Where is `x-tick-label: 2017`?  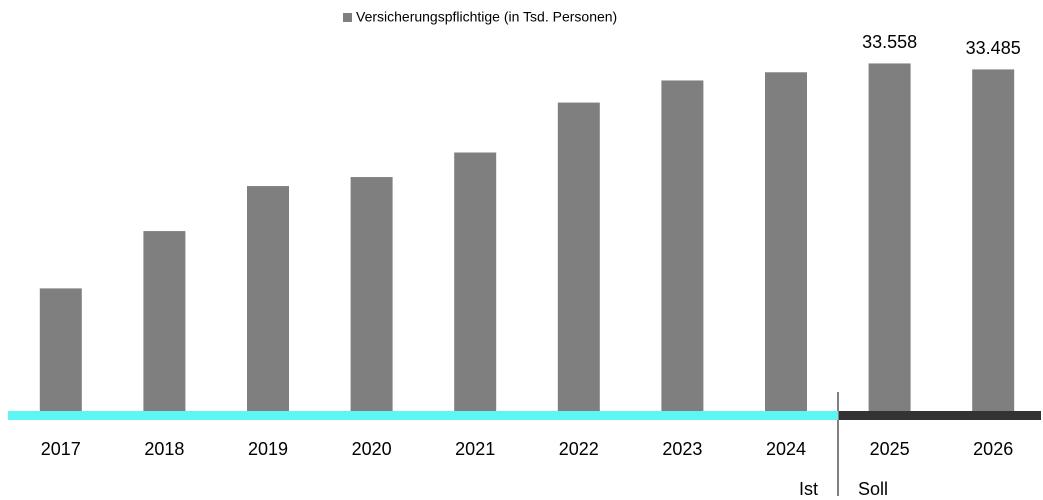
x-tick-label: 2017 is located at coordinates (61, 449).